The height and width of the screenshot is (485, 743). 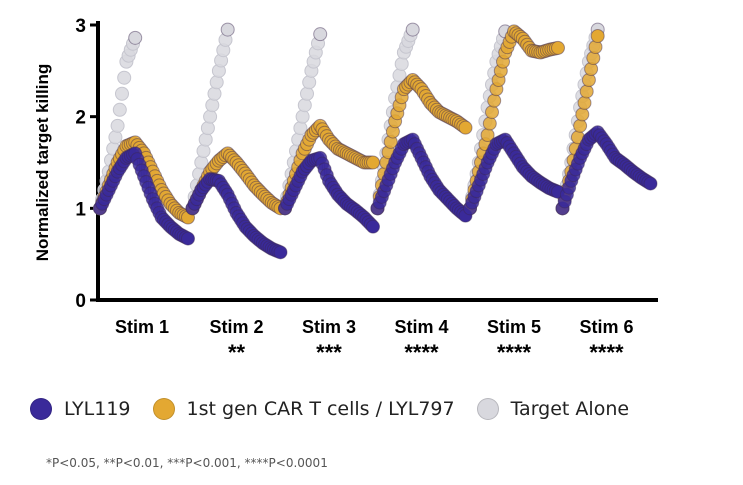 I want to click on category-label: Stim 2, so click(x=236, y=327).